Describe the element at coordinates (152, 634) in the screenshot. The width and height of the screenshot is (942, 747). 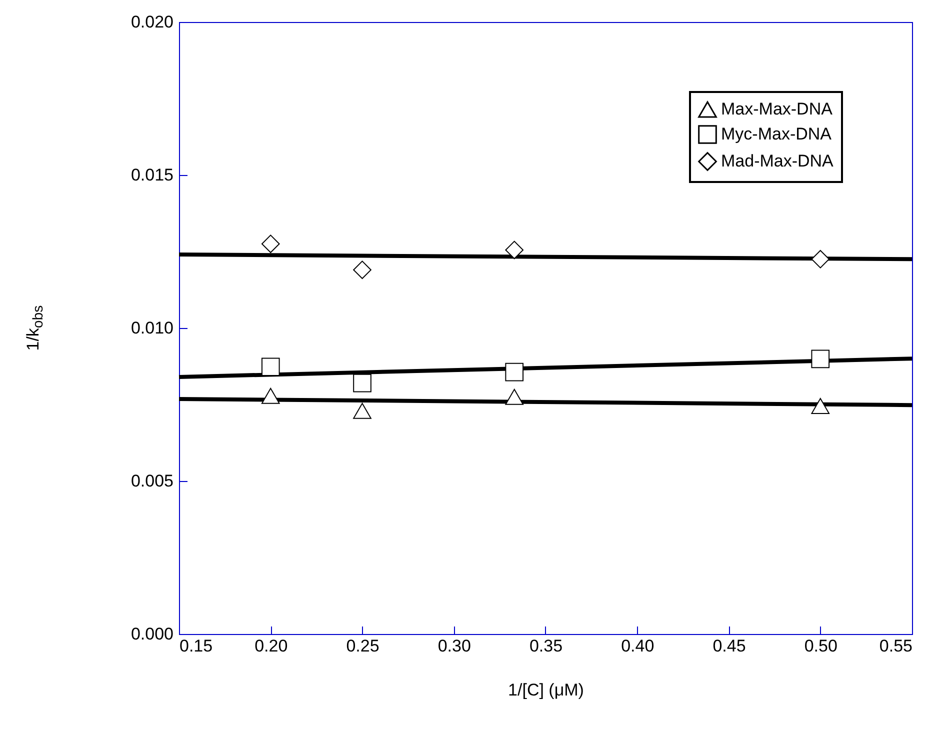
I see `y-tick-label: 0.000` at that location.